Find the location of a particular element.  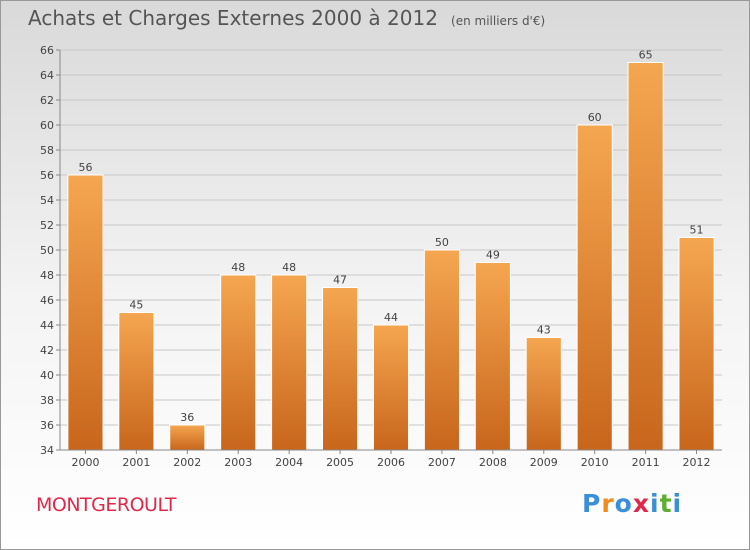

value-label: 36 is located at coordinates (187, 417).